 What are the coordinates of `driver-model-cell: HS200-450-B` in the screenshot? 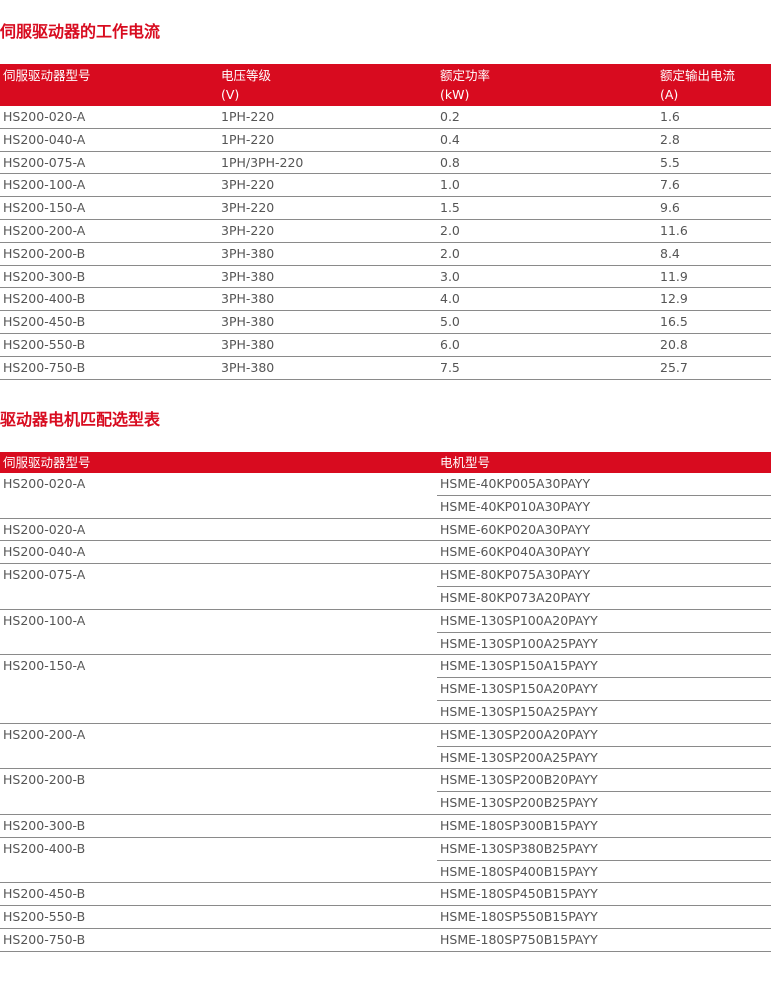 It's located at (218, 894).